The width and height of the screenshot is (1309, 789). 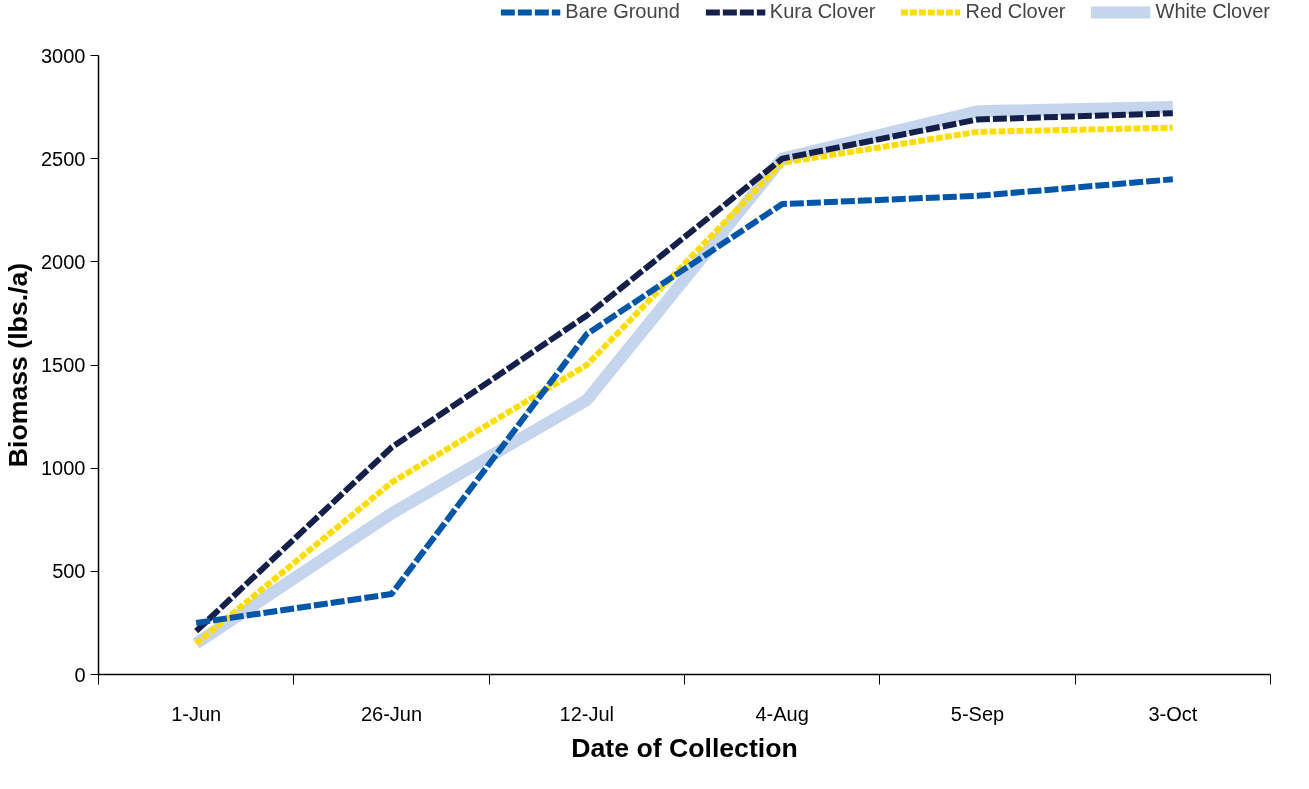 I want to click on legend-label: Bare Ground, so click(x=622, y=11).